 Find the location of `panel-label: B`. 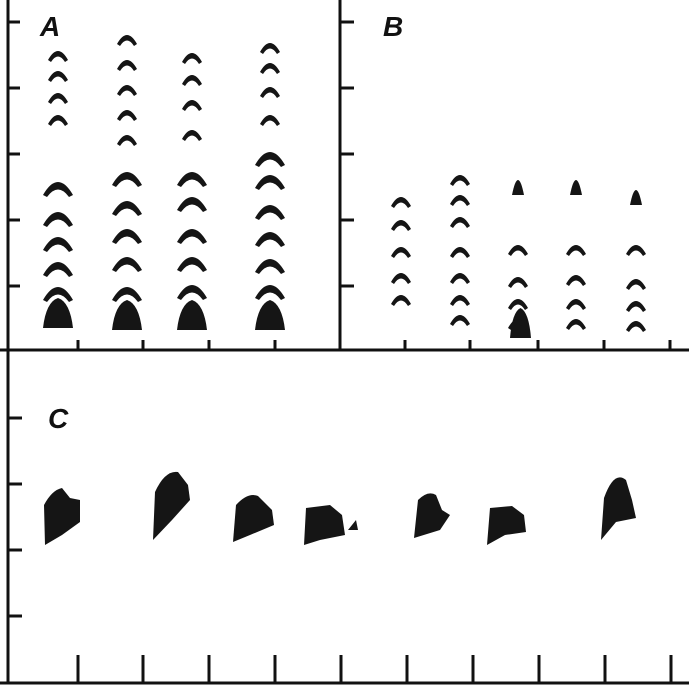

panel-label: B is located at coordinates (393, 26).